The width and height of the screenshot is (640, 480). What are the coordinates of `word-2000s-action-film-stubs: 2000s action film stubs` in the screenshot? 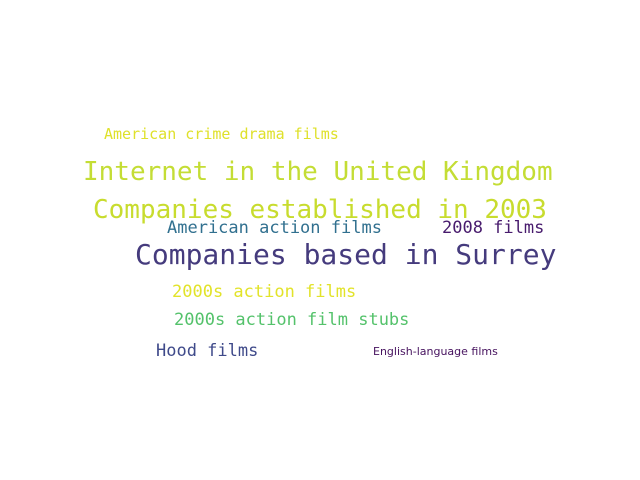 It's located at (292, 320).